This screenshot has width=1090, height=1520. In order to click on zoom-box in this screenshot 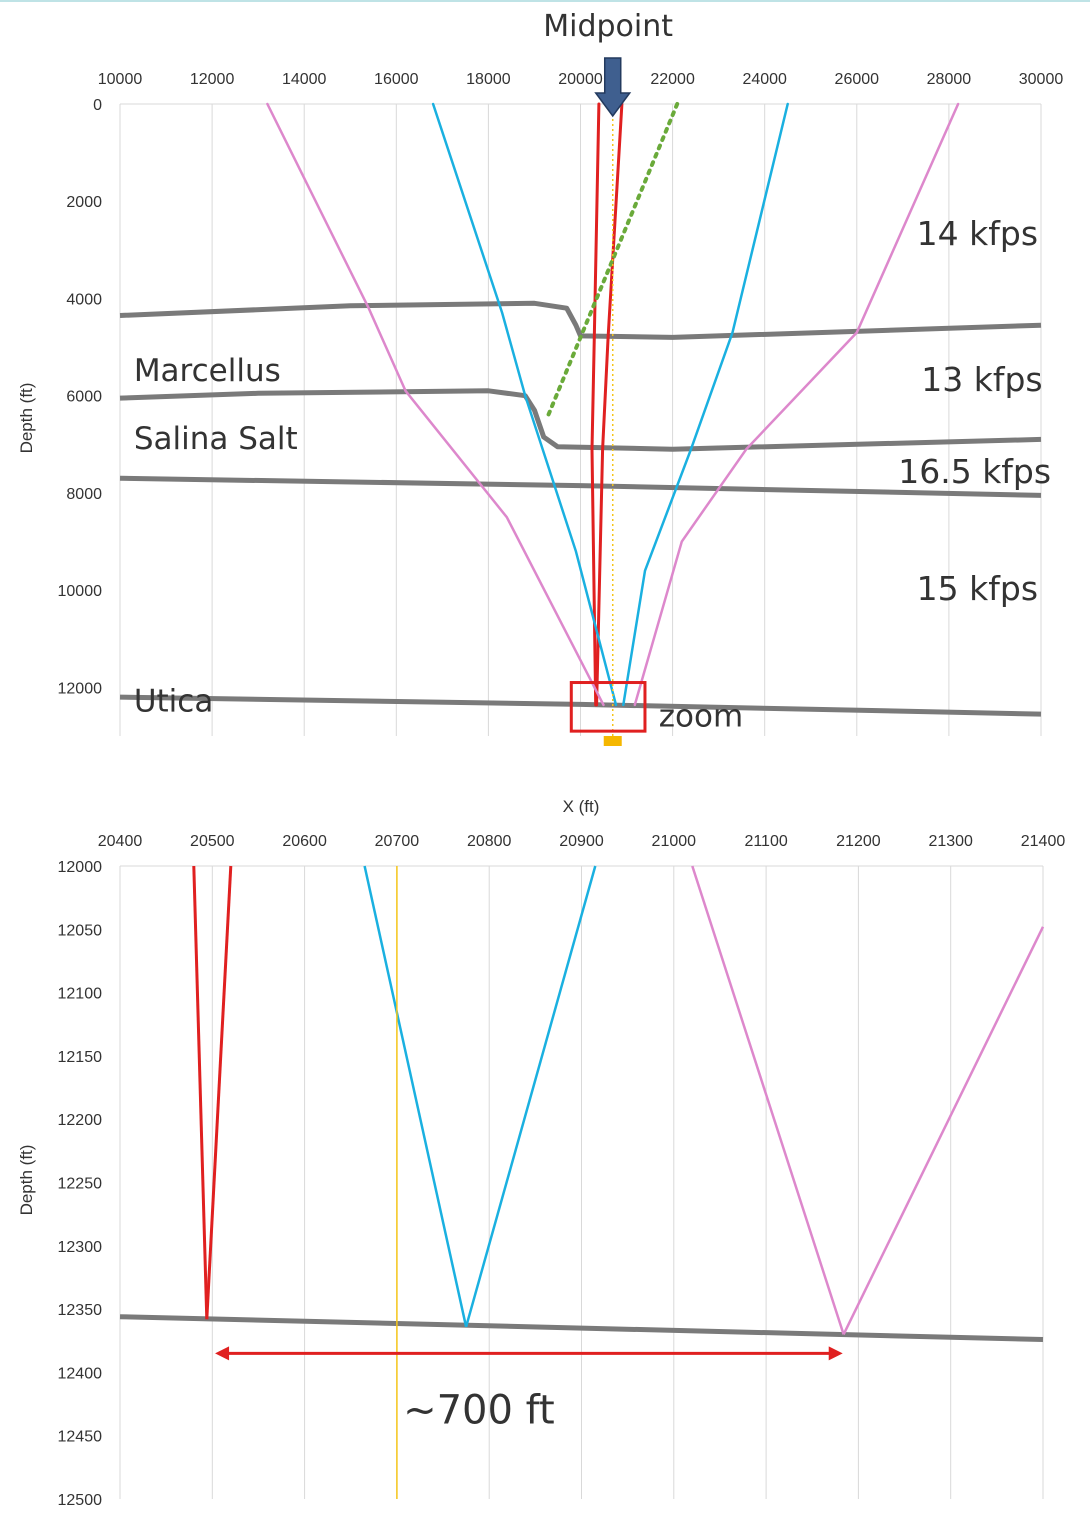, I will do `click(608, 707)`.